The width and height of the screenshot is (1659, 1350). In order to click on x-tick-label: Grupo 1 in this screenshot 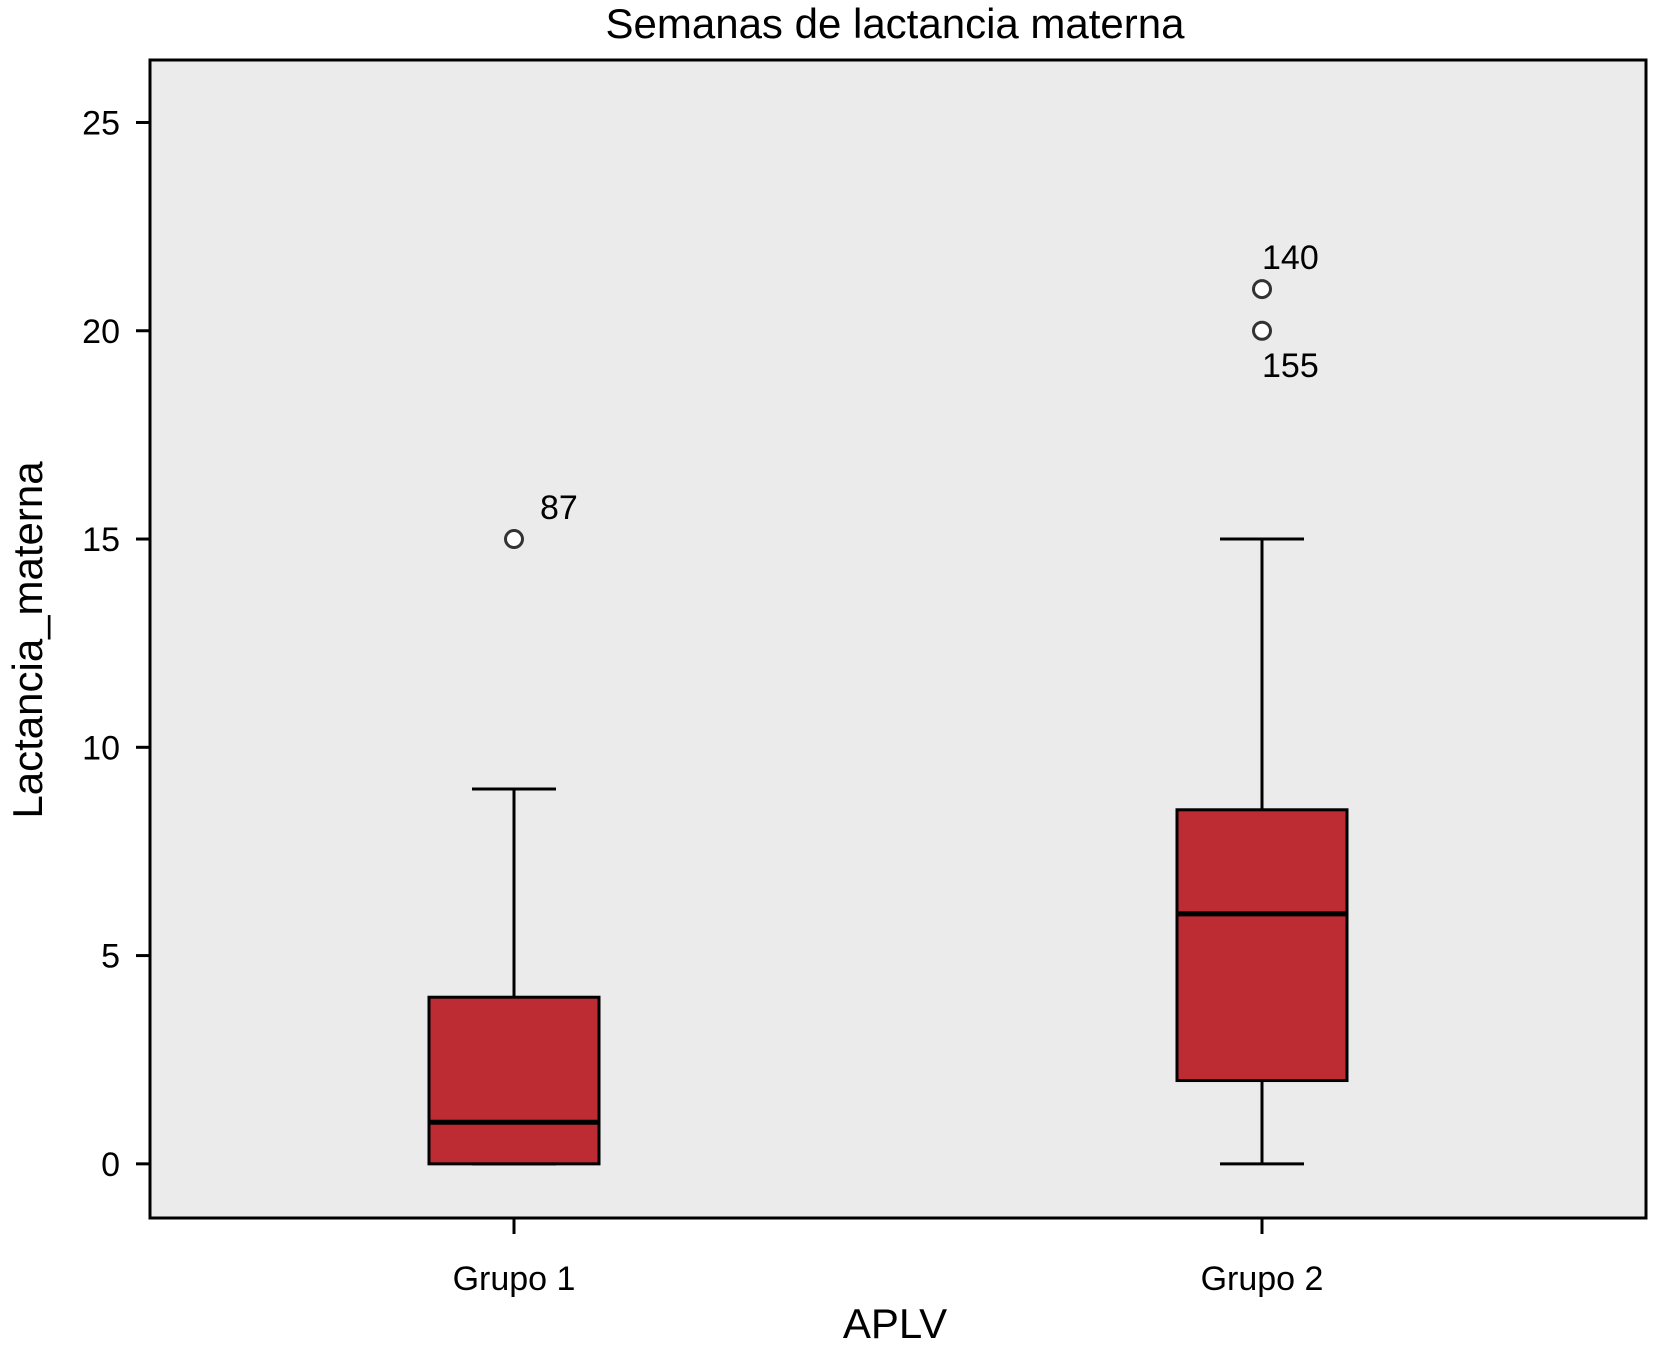, I will do `click(514, 1279)`.